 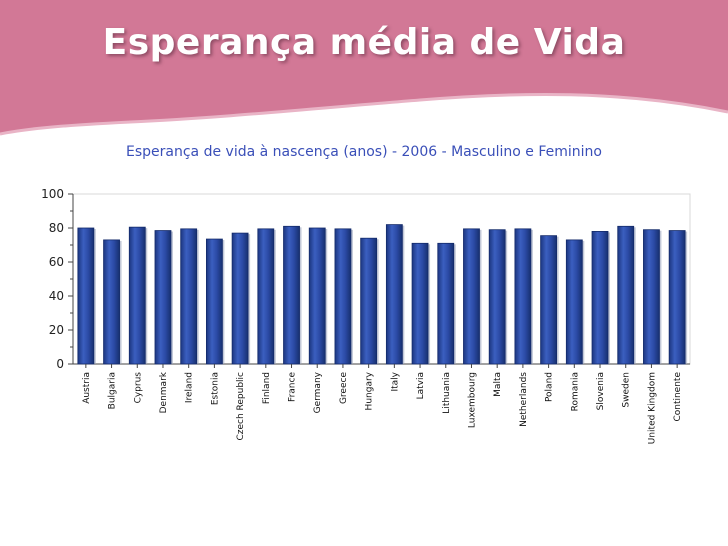 What do you see at coordinates (293, 387) in the screenshot?
I see `x-tick-label-france: France` at bounding box center [293, 387].